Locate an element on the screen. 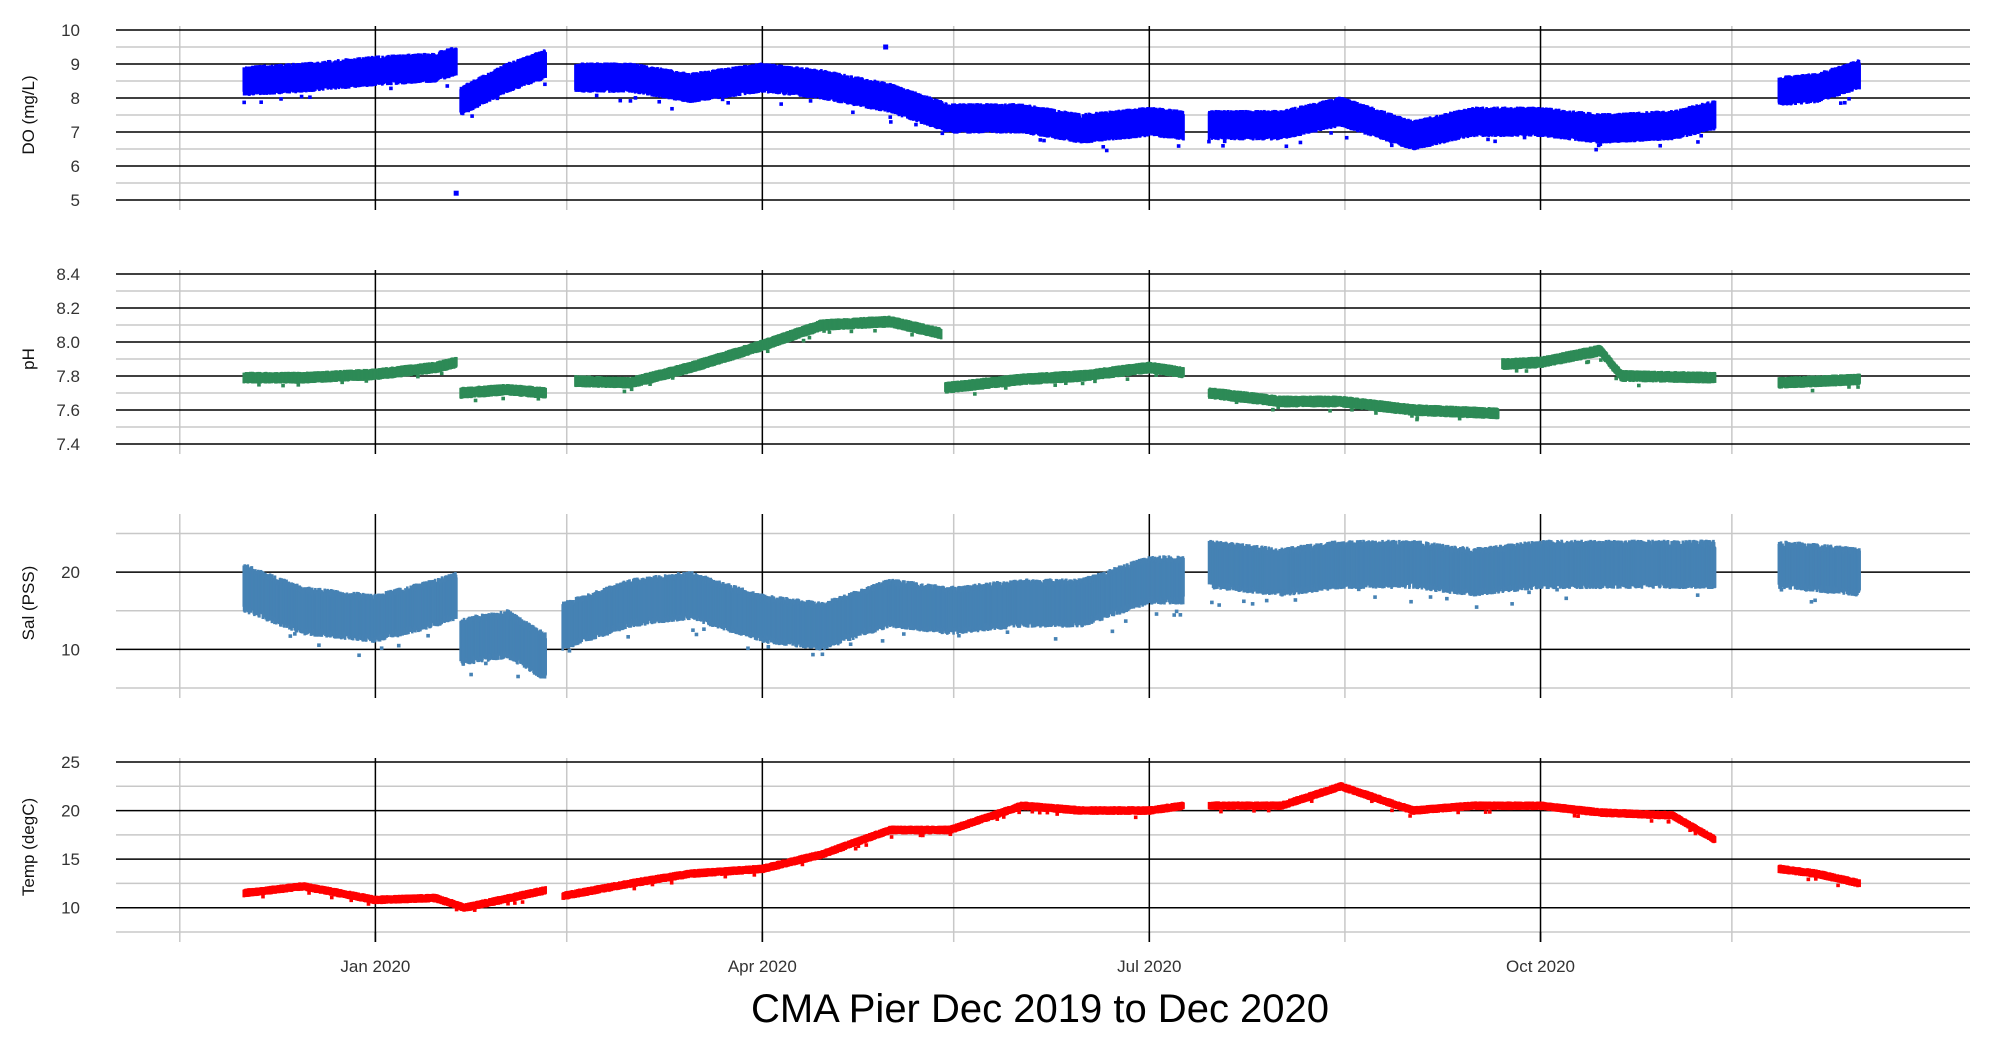 The width and height of the screenshot is (1995, 1055). y-tick-label: 7 is located at coordinates (75, 132).